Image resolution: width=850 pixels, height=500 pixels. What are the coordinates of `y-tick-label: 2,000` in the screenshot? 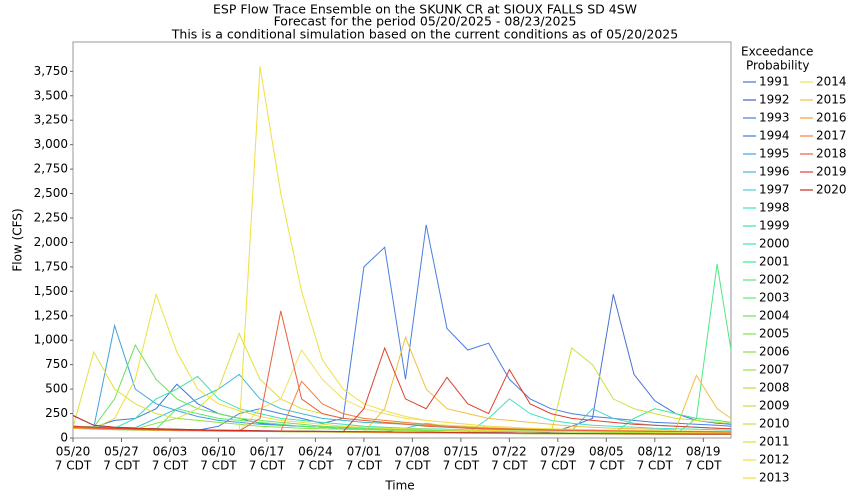 It's located at (51, 242).